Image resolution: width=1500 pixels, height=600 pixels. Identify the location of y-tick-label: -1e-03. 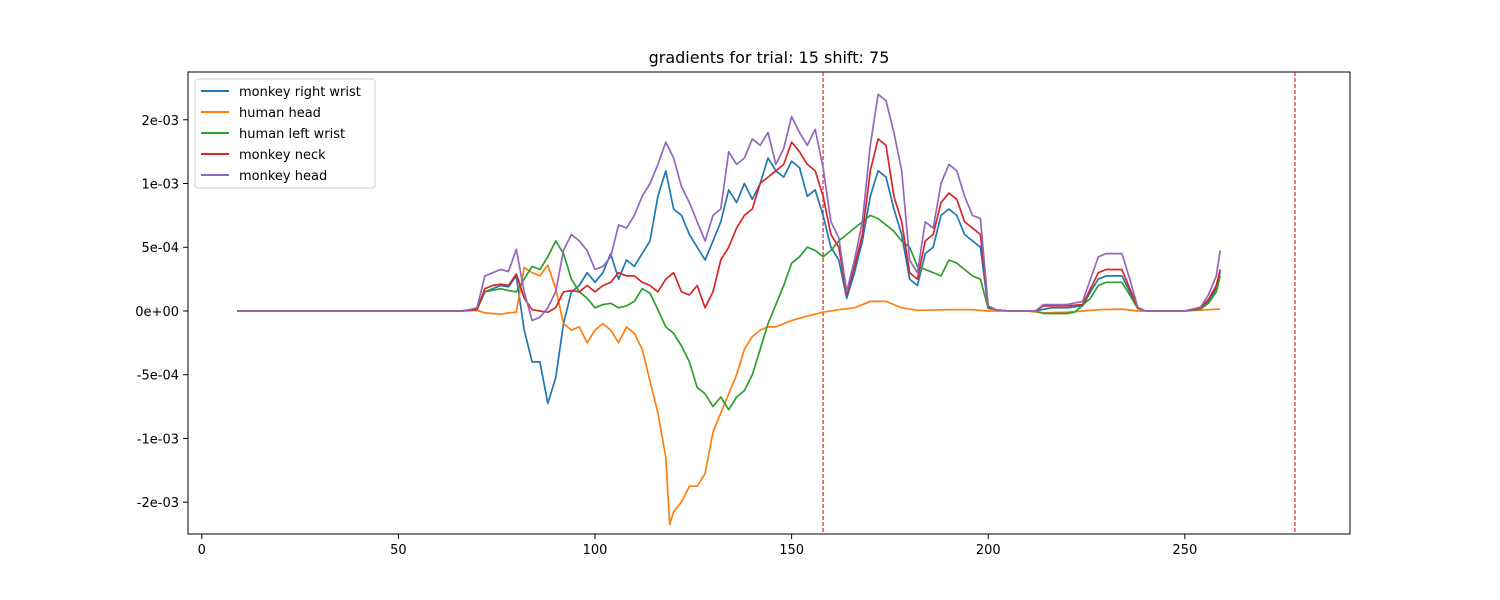
(158, 439).